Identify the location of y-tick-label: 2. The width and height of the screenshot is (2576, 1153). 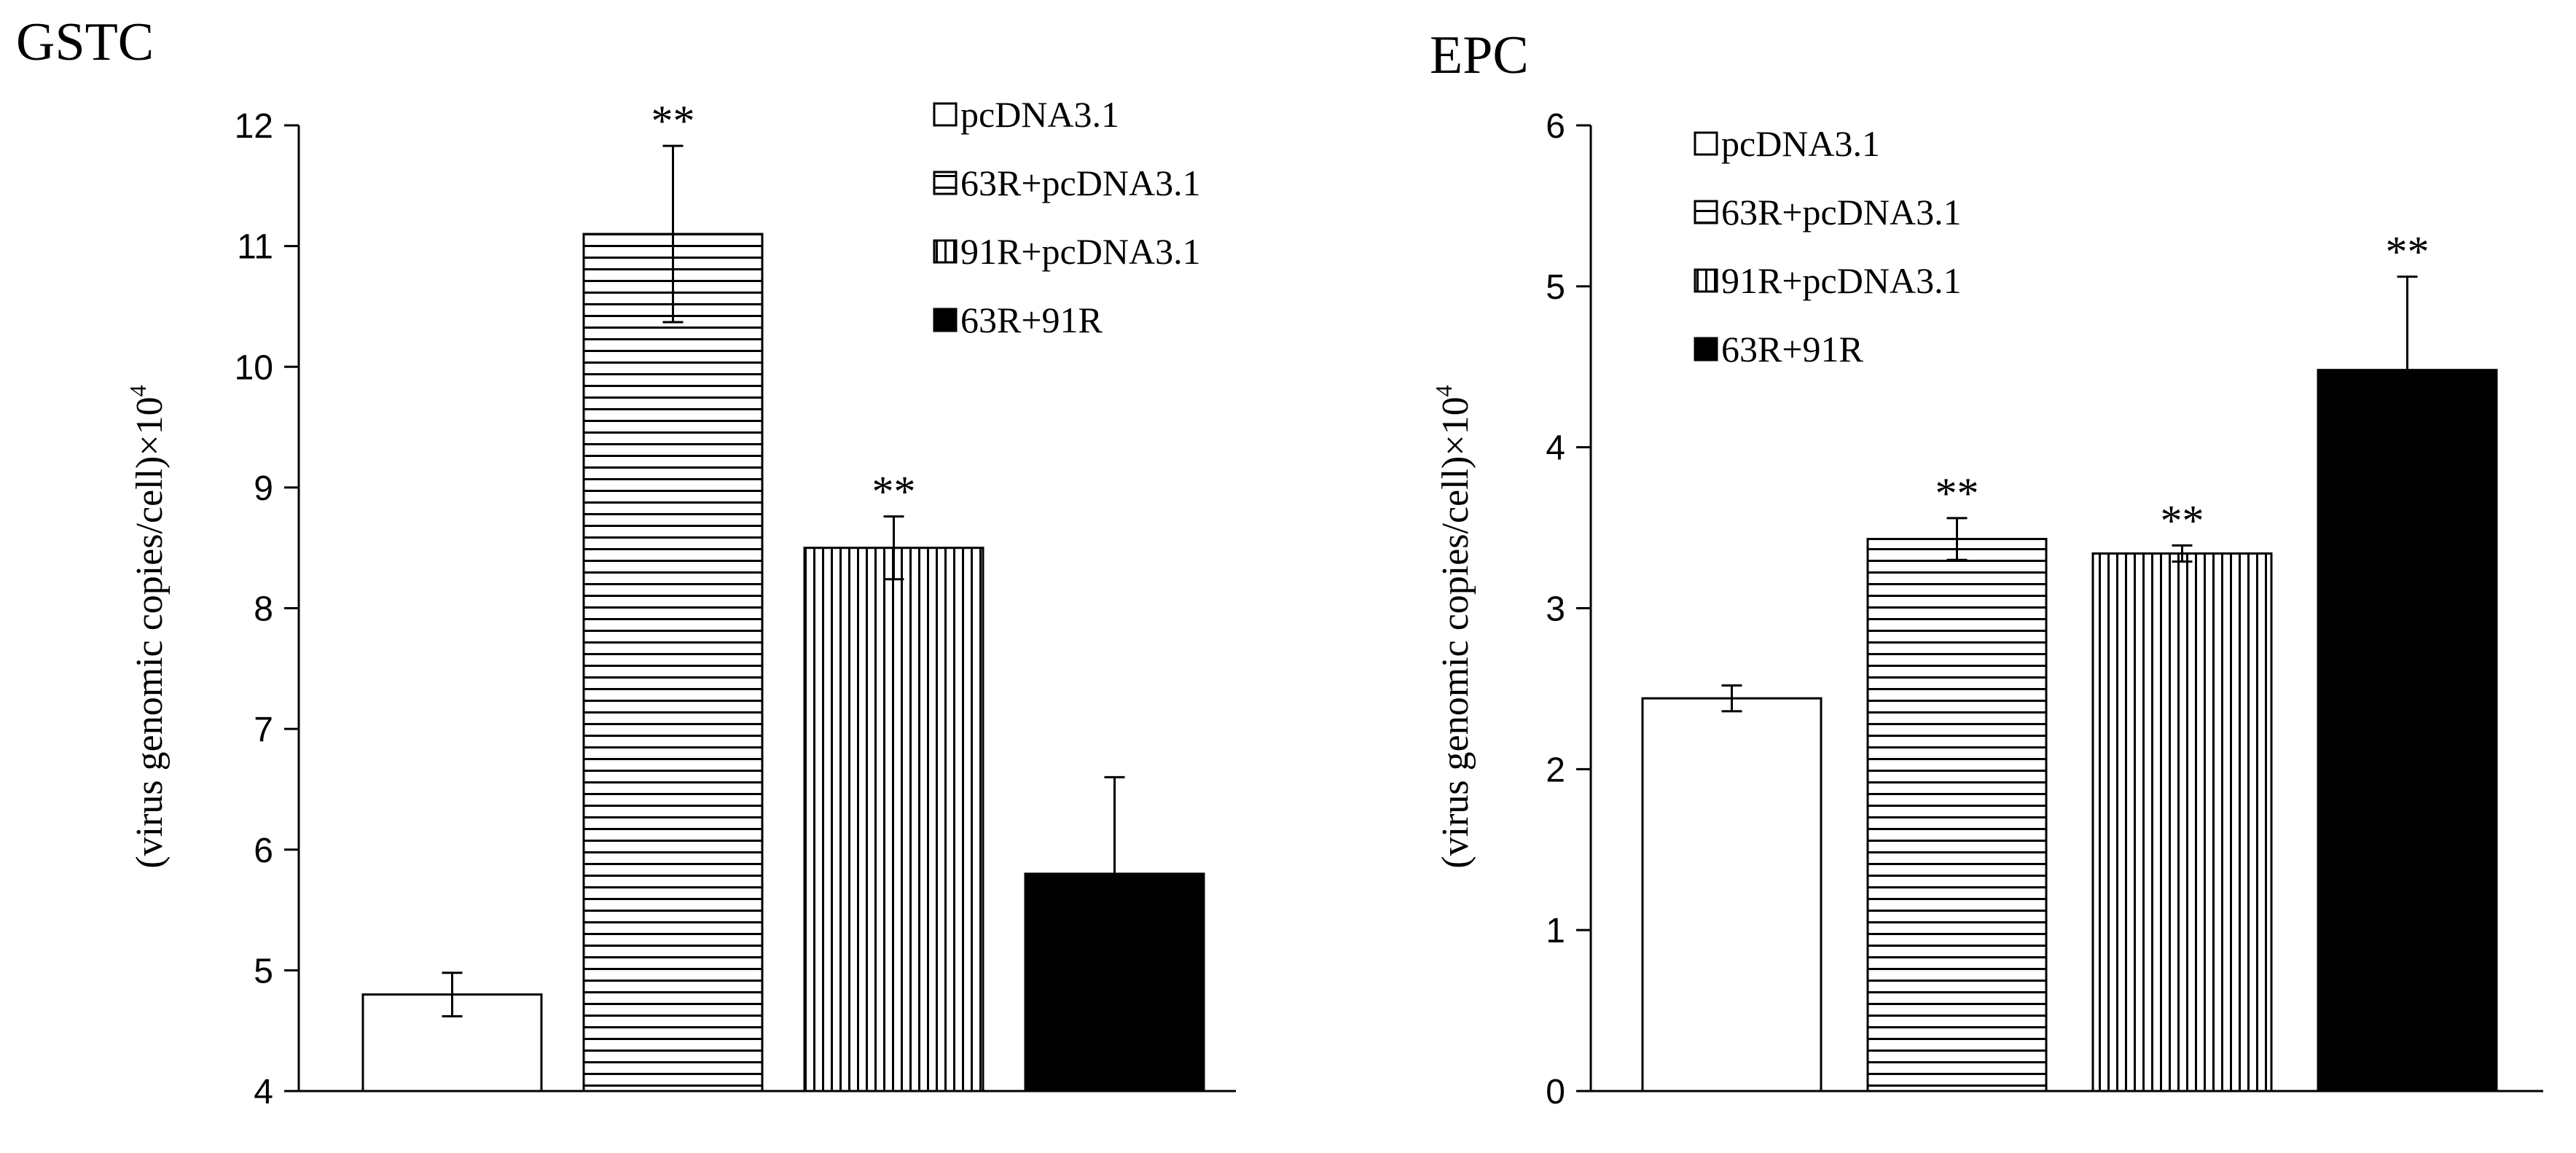
(1555, 770).